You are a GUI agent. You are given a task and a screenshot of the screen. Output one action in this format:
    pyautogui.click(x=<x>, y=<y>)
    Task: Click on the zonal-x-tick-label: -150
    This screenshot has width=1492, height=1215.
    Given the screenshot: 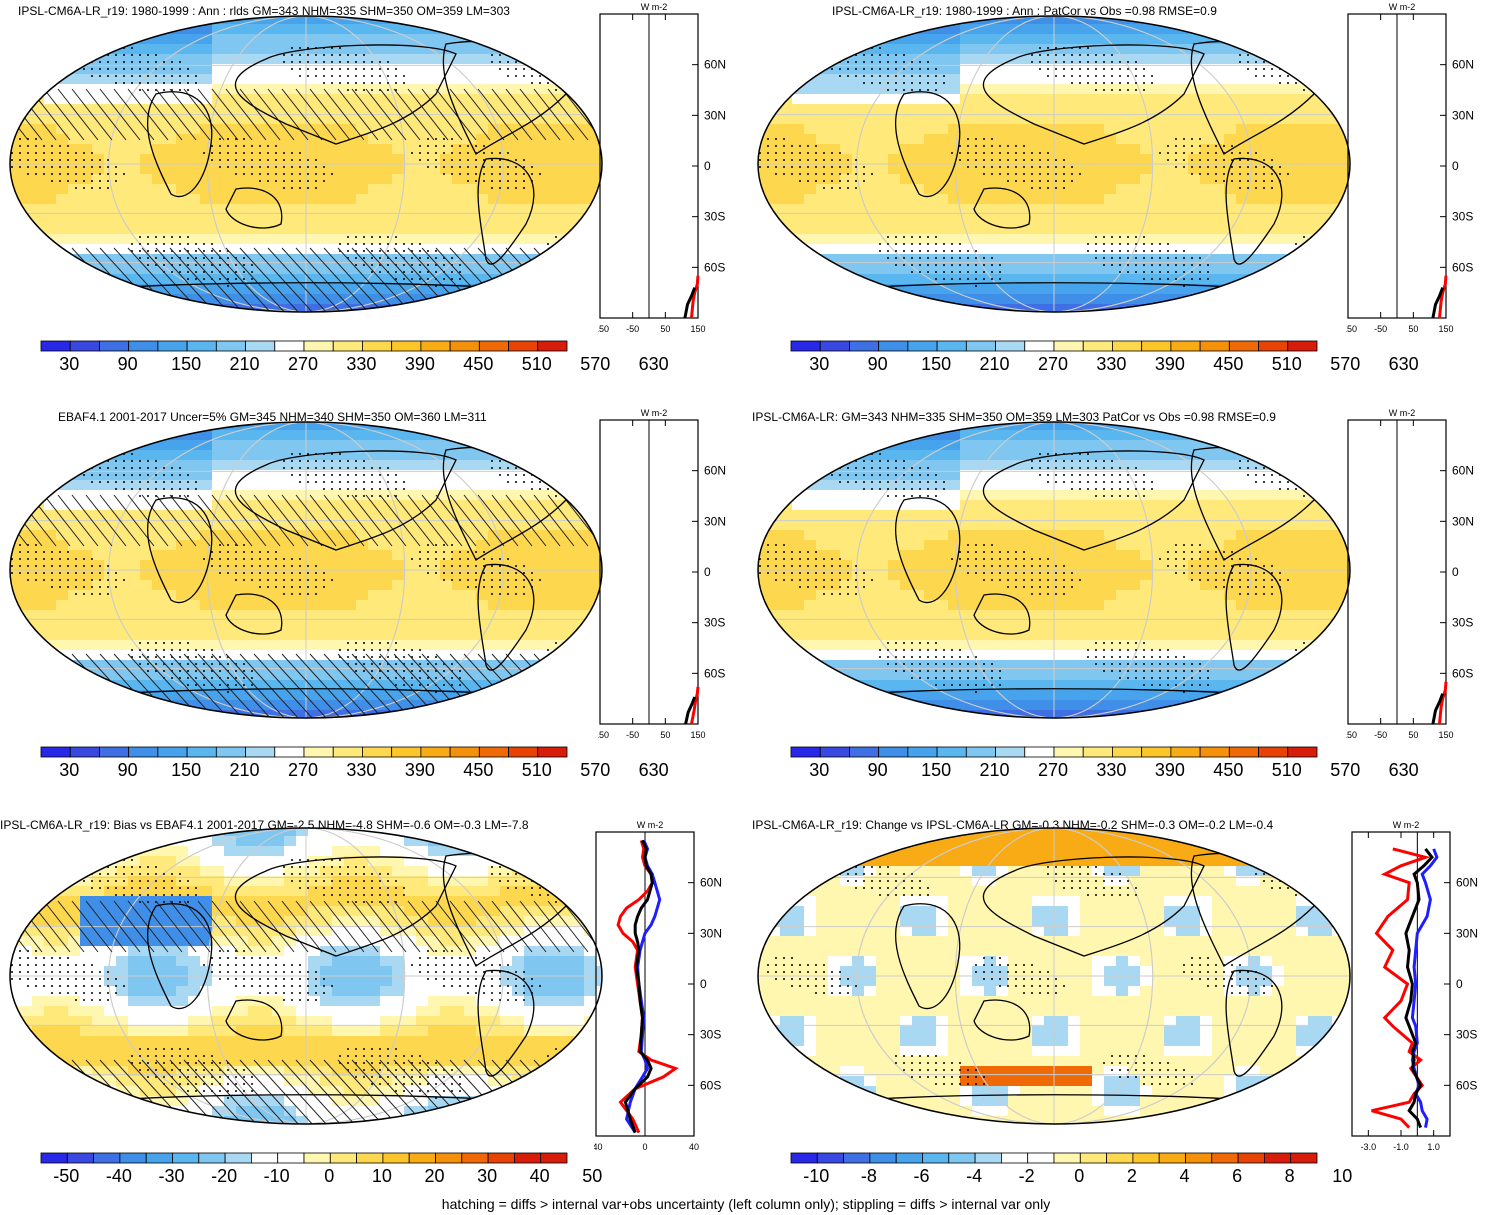 What is the action you would take?
    pyautogui.click(x=1351, y=329)
    